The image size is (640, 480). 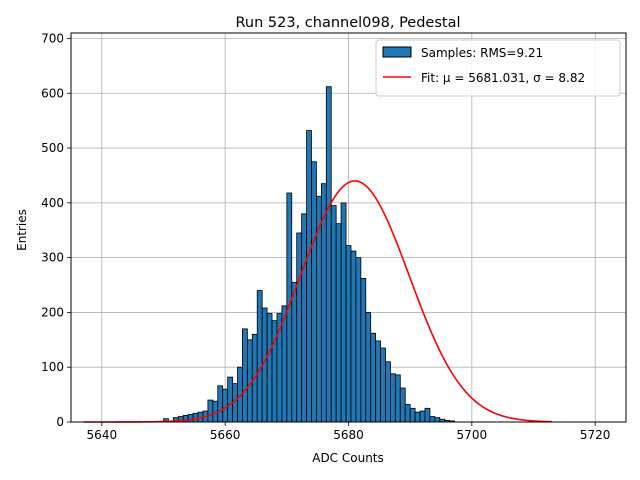 I want to click on y-tick-label: 200, so click(x=52, y=312).